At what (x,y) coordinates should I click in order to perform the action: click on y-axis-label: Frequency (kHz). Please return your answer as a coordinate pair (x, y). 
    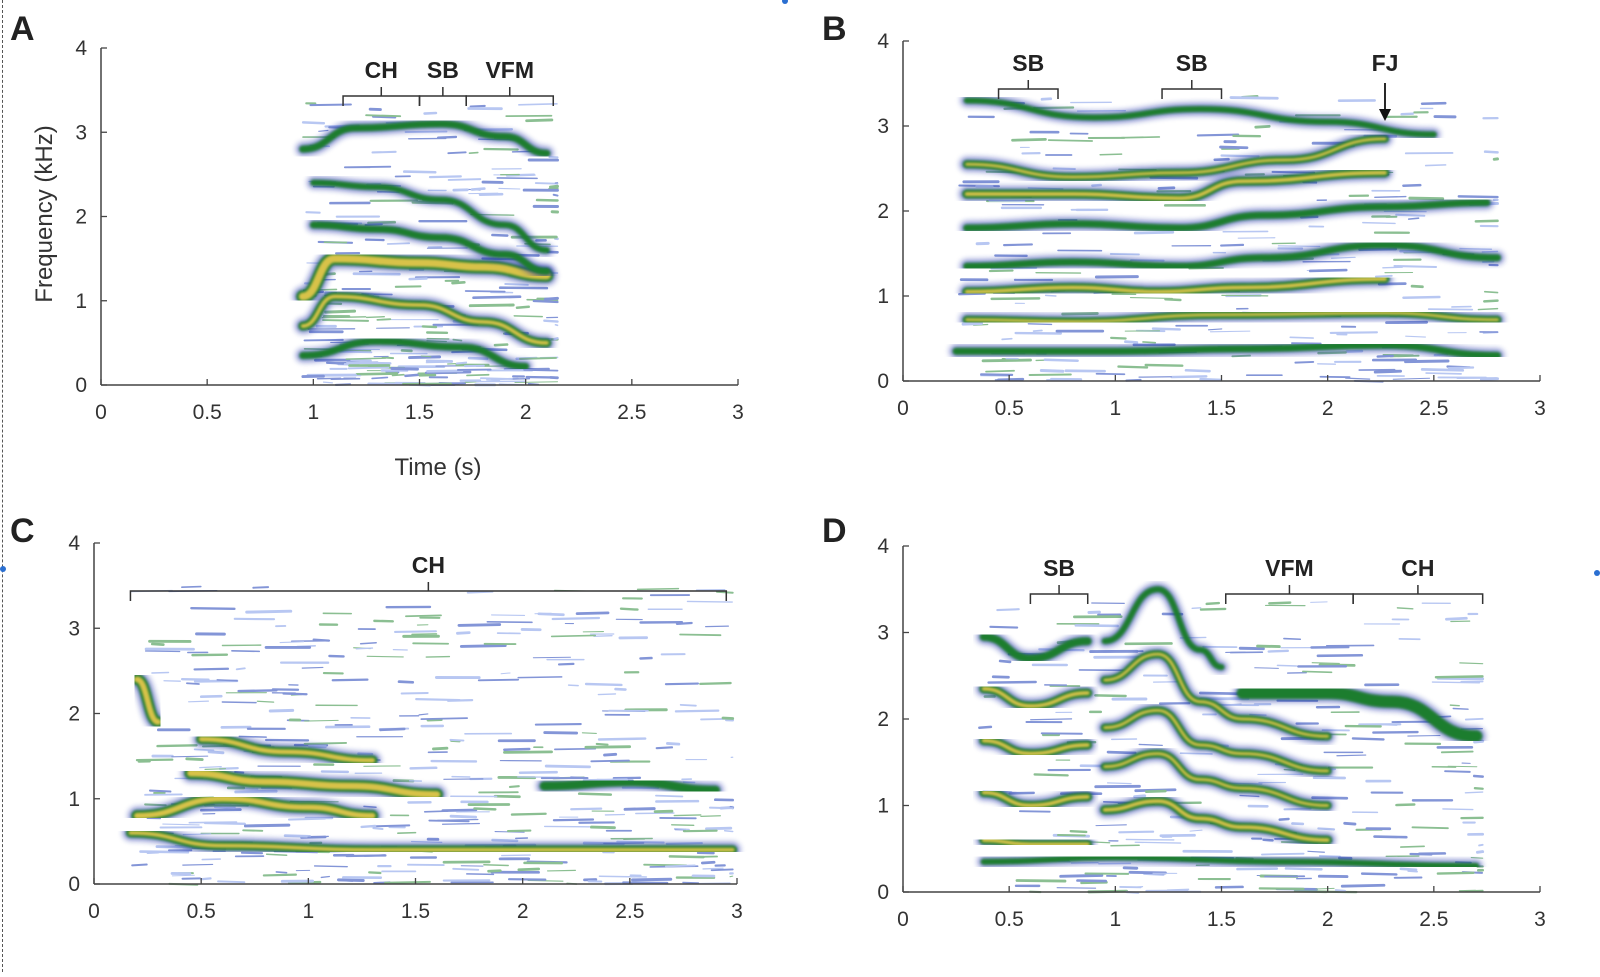
    Looking at the image, I should click on (44, 213).